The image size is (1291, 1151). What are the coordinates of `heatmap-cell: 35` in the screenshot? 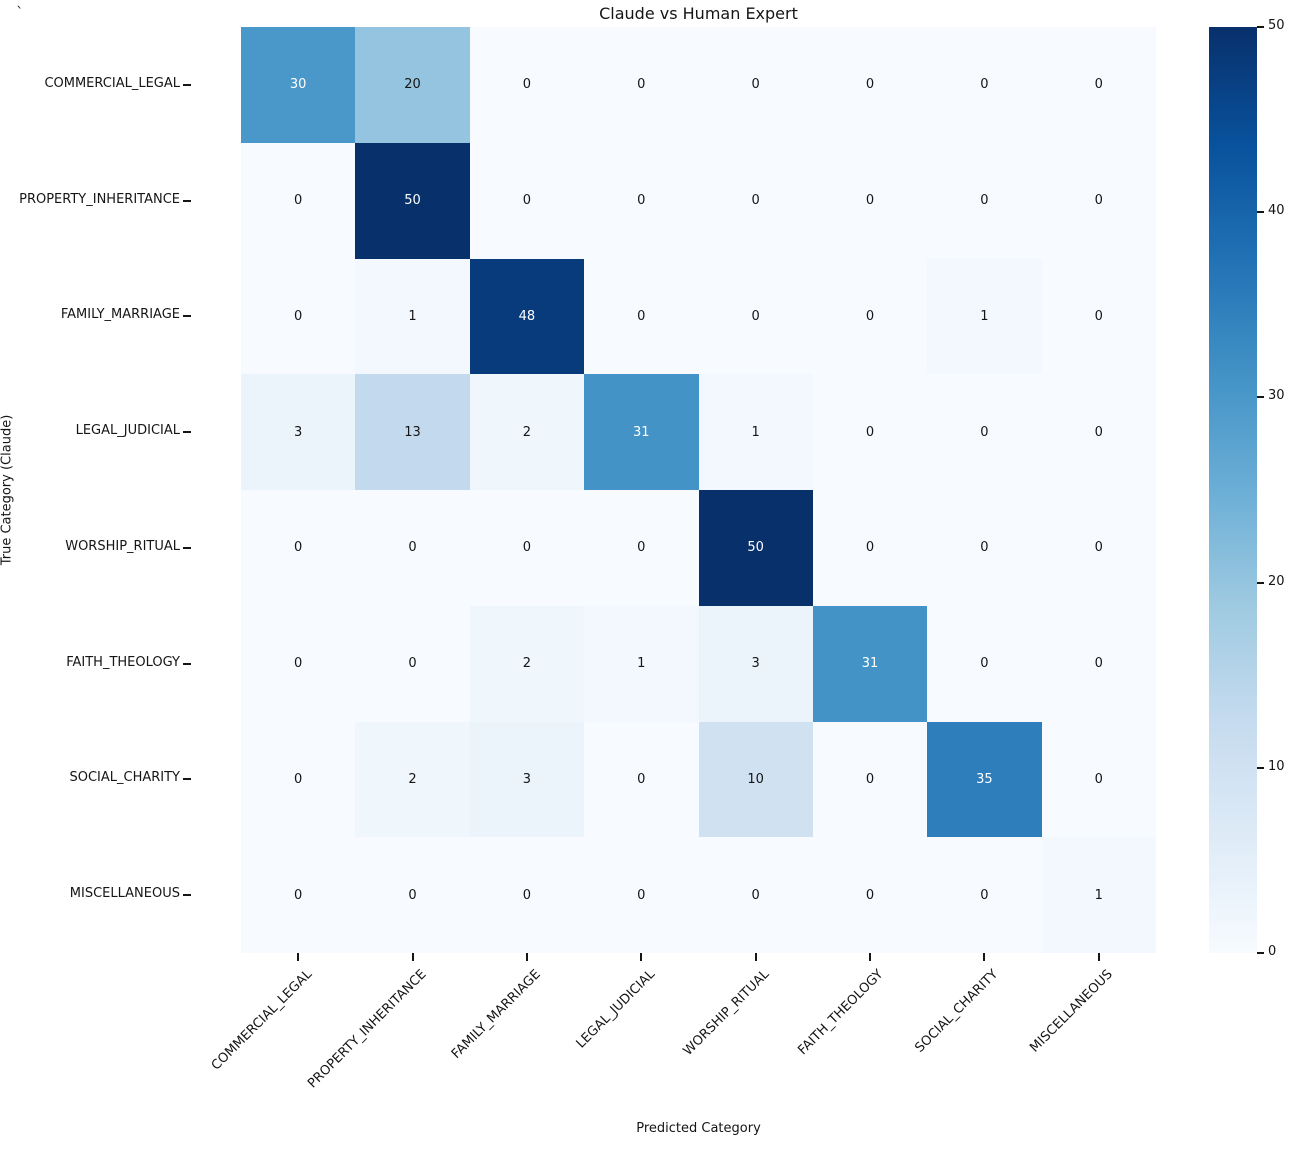 It's located at (984, 779).